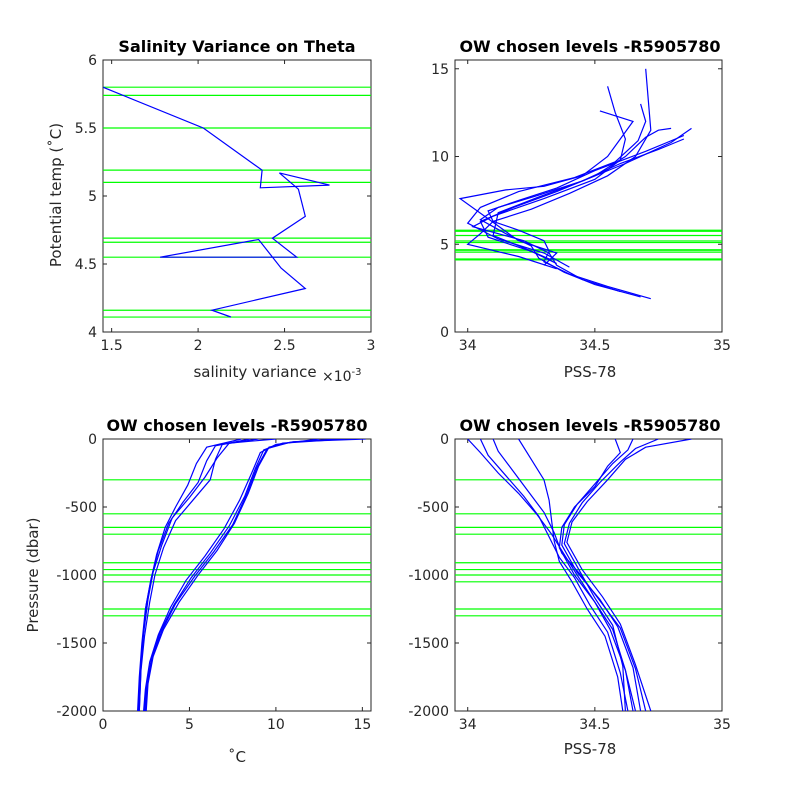 The height and width of the screenshot is (804, 800). Describe the element at coordinates (92, 61) in the screenshot. I see `y-tick-label: 6` at that location.